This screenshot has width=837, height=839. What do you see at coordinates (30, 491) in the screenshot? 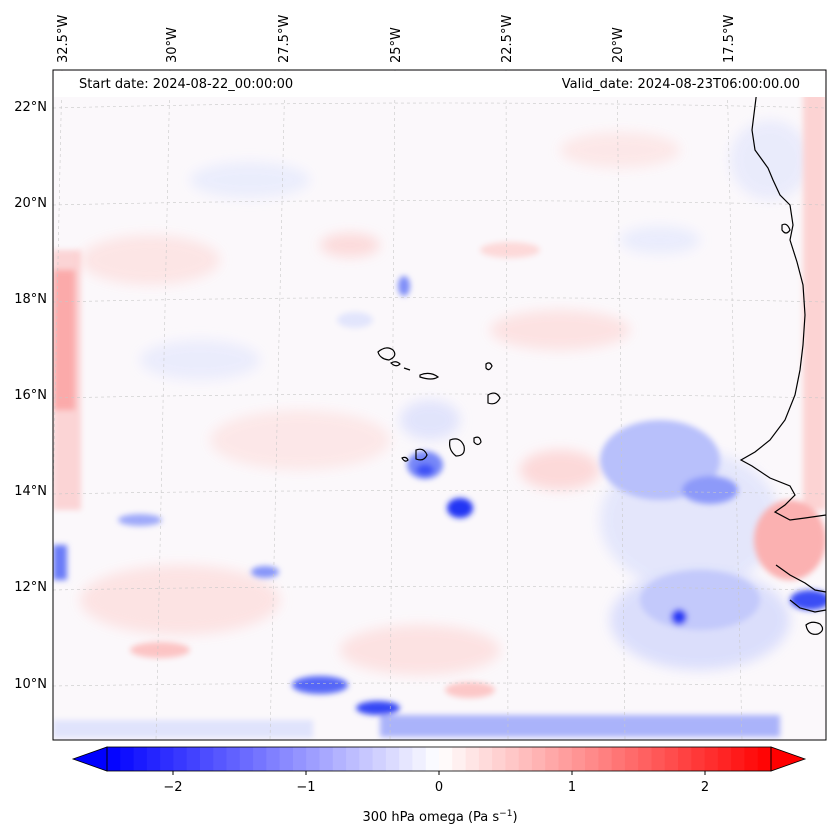
I see `lat-label: 14°N` at bounding box center [30, 491].